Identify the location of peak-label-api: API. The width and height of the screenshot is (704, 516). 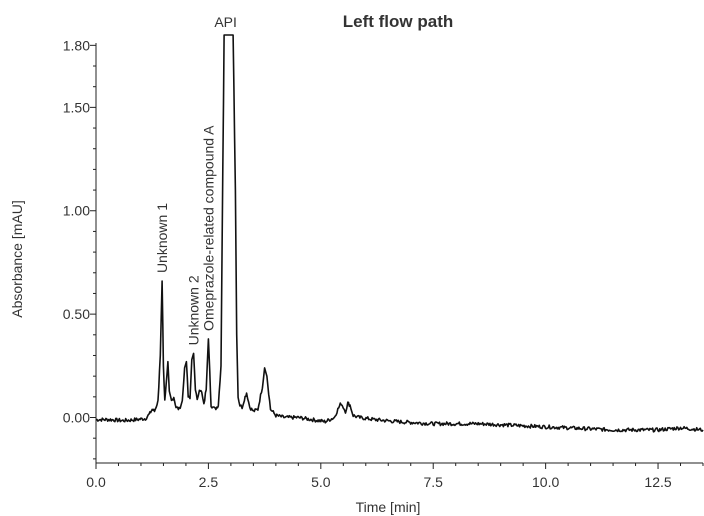
(225, 22).